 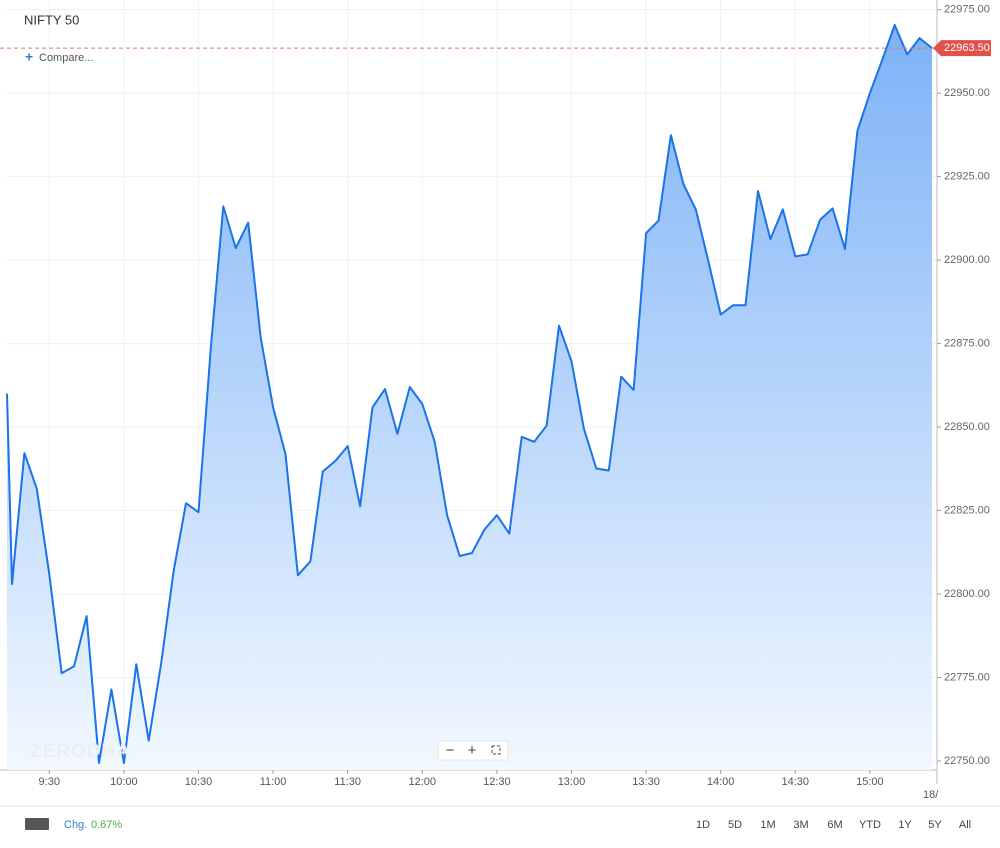 I want to click on y-tick-label: 22875.00, so click(x=967, y=344).